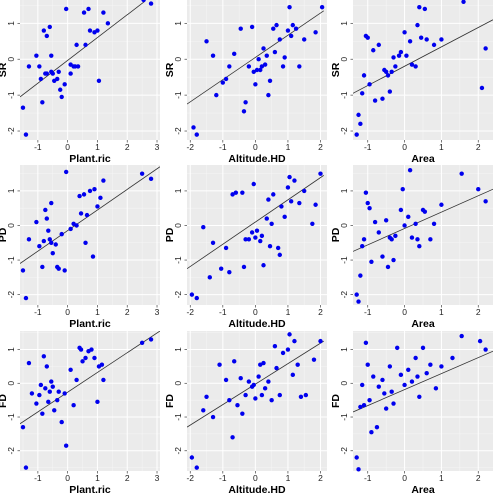 This screenshot has height=493, width=500. Describe the element at coordinates (157, 312) in the screenshot. I see `x-tick-label: 3` at that location.